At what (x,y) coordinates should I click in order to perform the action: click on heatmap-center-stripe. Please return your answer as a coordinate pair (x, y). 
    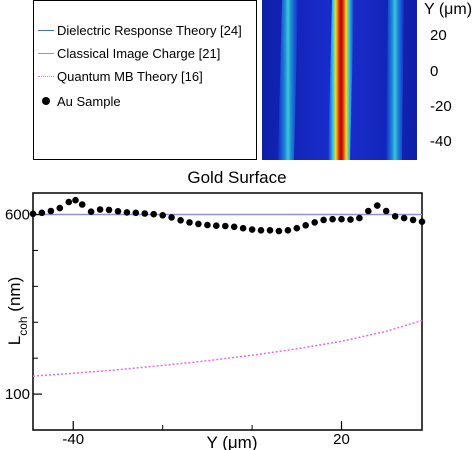
    Looking at the image, I should click on (341, 80).